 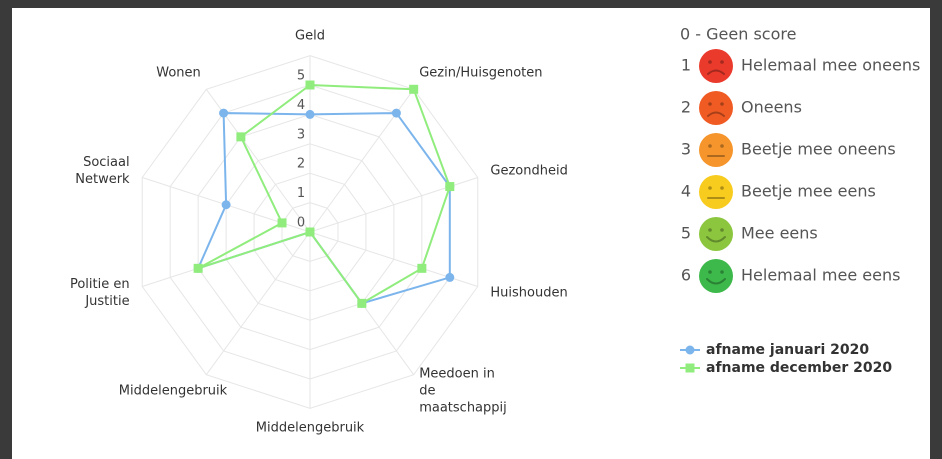 What do you see at coordinates (301, 134) in the screenshot?
I see `y-tick-label: 3` at bounding box center [301, 134].